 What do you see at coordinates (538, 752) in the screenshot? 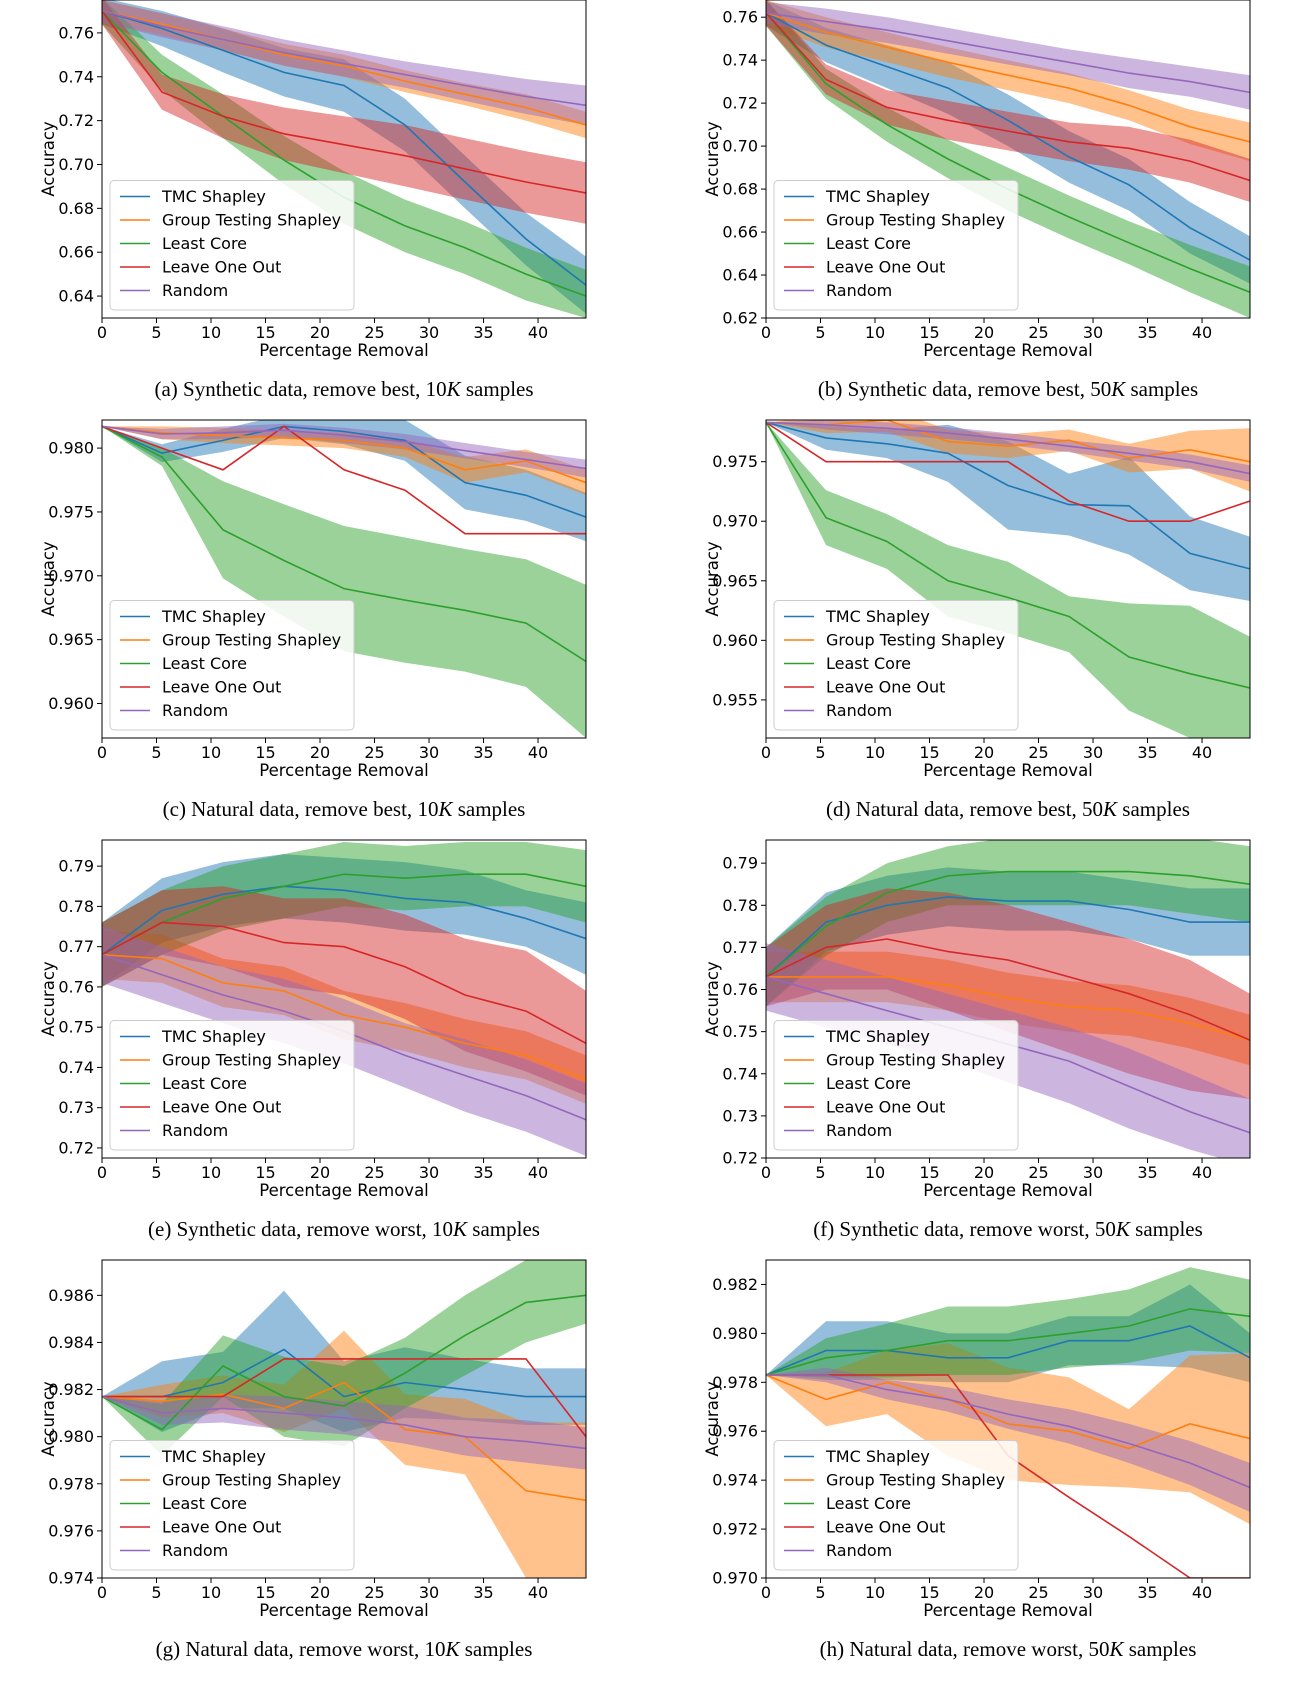
I see `x-tick-label: 40` at bounding box center [538, 752].